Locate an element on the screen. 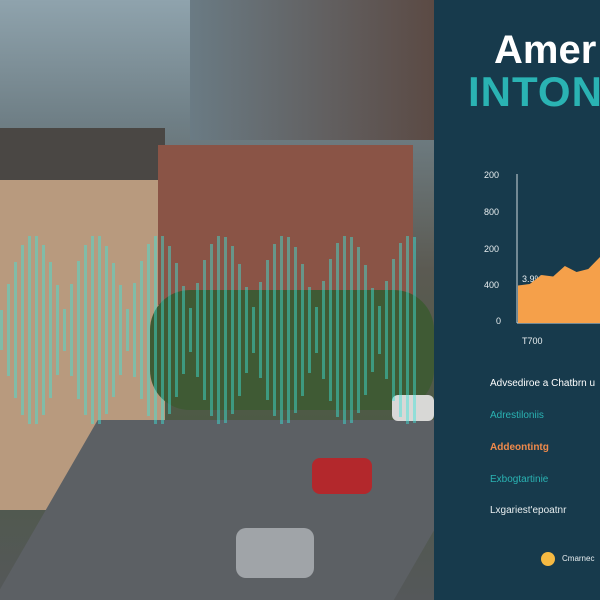 The width and height of the screenshot is (600, 600). y-tick: 400 is located at coordinates (492, 285).